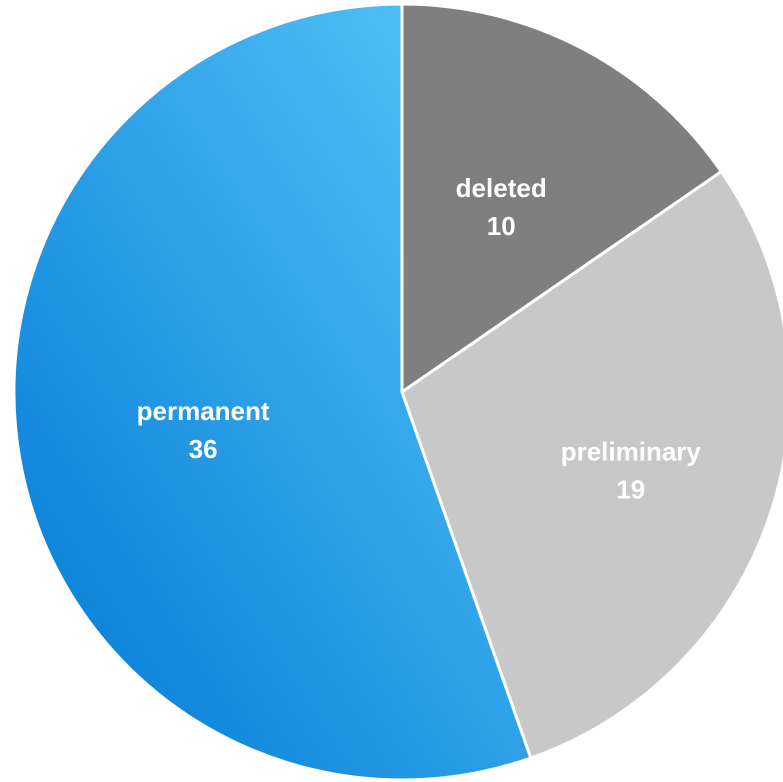 The height and width of the screenshot is (782, 783). I want to click on slice-value-permanent: 36, so click(203, 449).